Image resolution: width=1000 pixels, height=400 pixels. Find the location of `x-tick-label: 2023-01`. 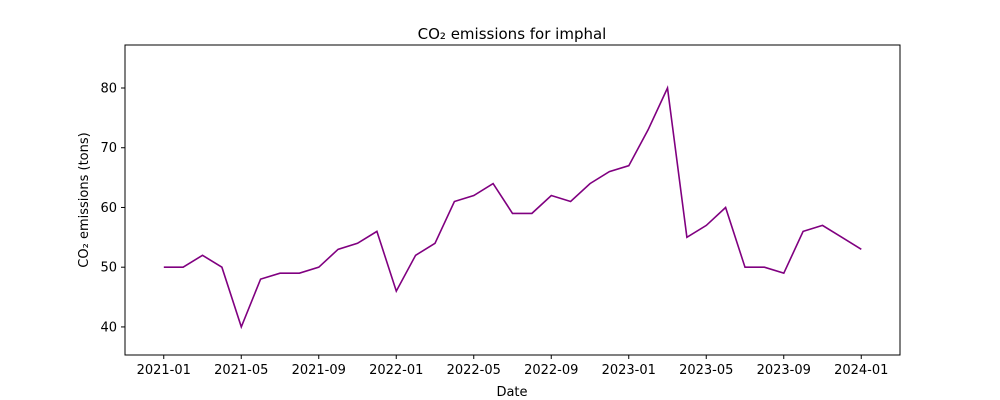

x-tick-label: 2023-01 is located at coordinates (629, 370).